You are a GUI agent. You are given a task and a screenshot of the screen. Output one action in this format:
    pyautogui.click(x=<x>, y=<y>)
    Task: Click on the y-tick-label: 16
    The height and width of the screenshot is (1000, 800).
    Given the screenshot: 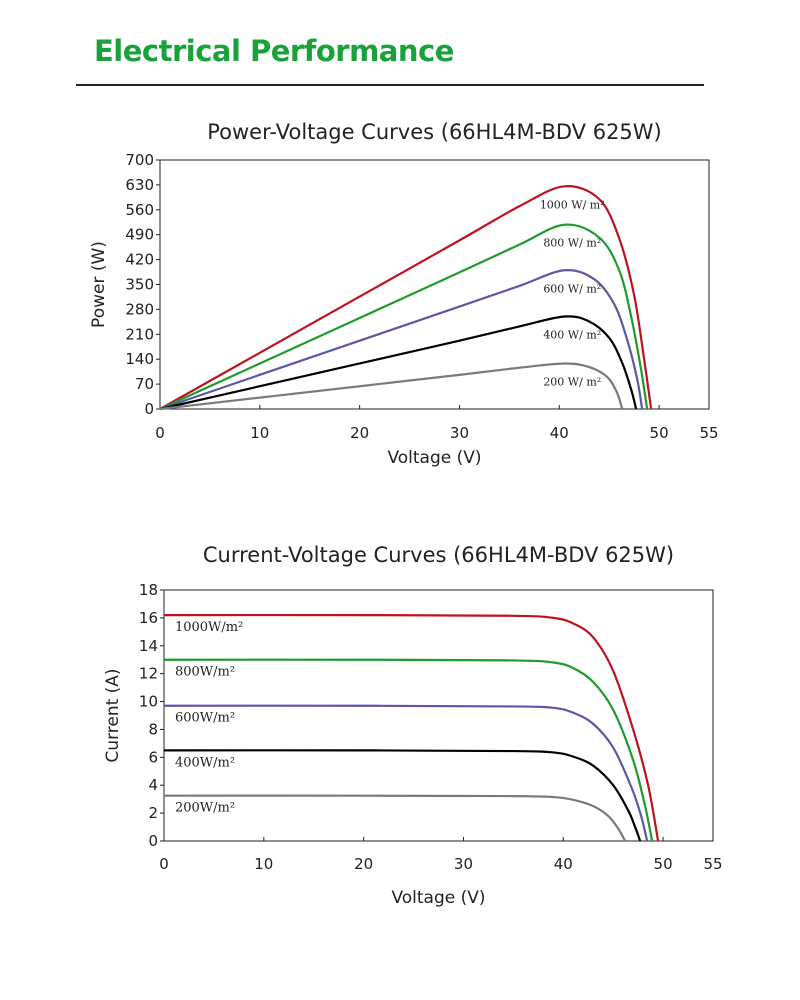 What is the action you would take?
    pyautogui.click(x=148, y=618)
    